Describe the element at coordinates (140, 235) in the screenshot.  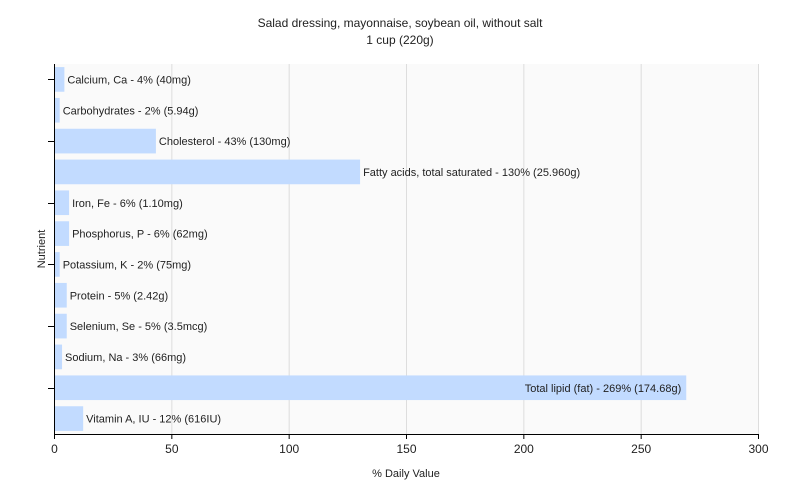
I see `bar-label-5: Phosphorus, P - 6% (62mg)` at that location.